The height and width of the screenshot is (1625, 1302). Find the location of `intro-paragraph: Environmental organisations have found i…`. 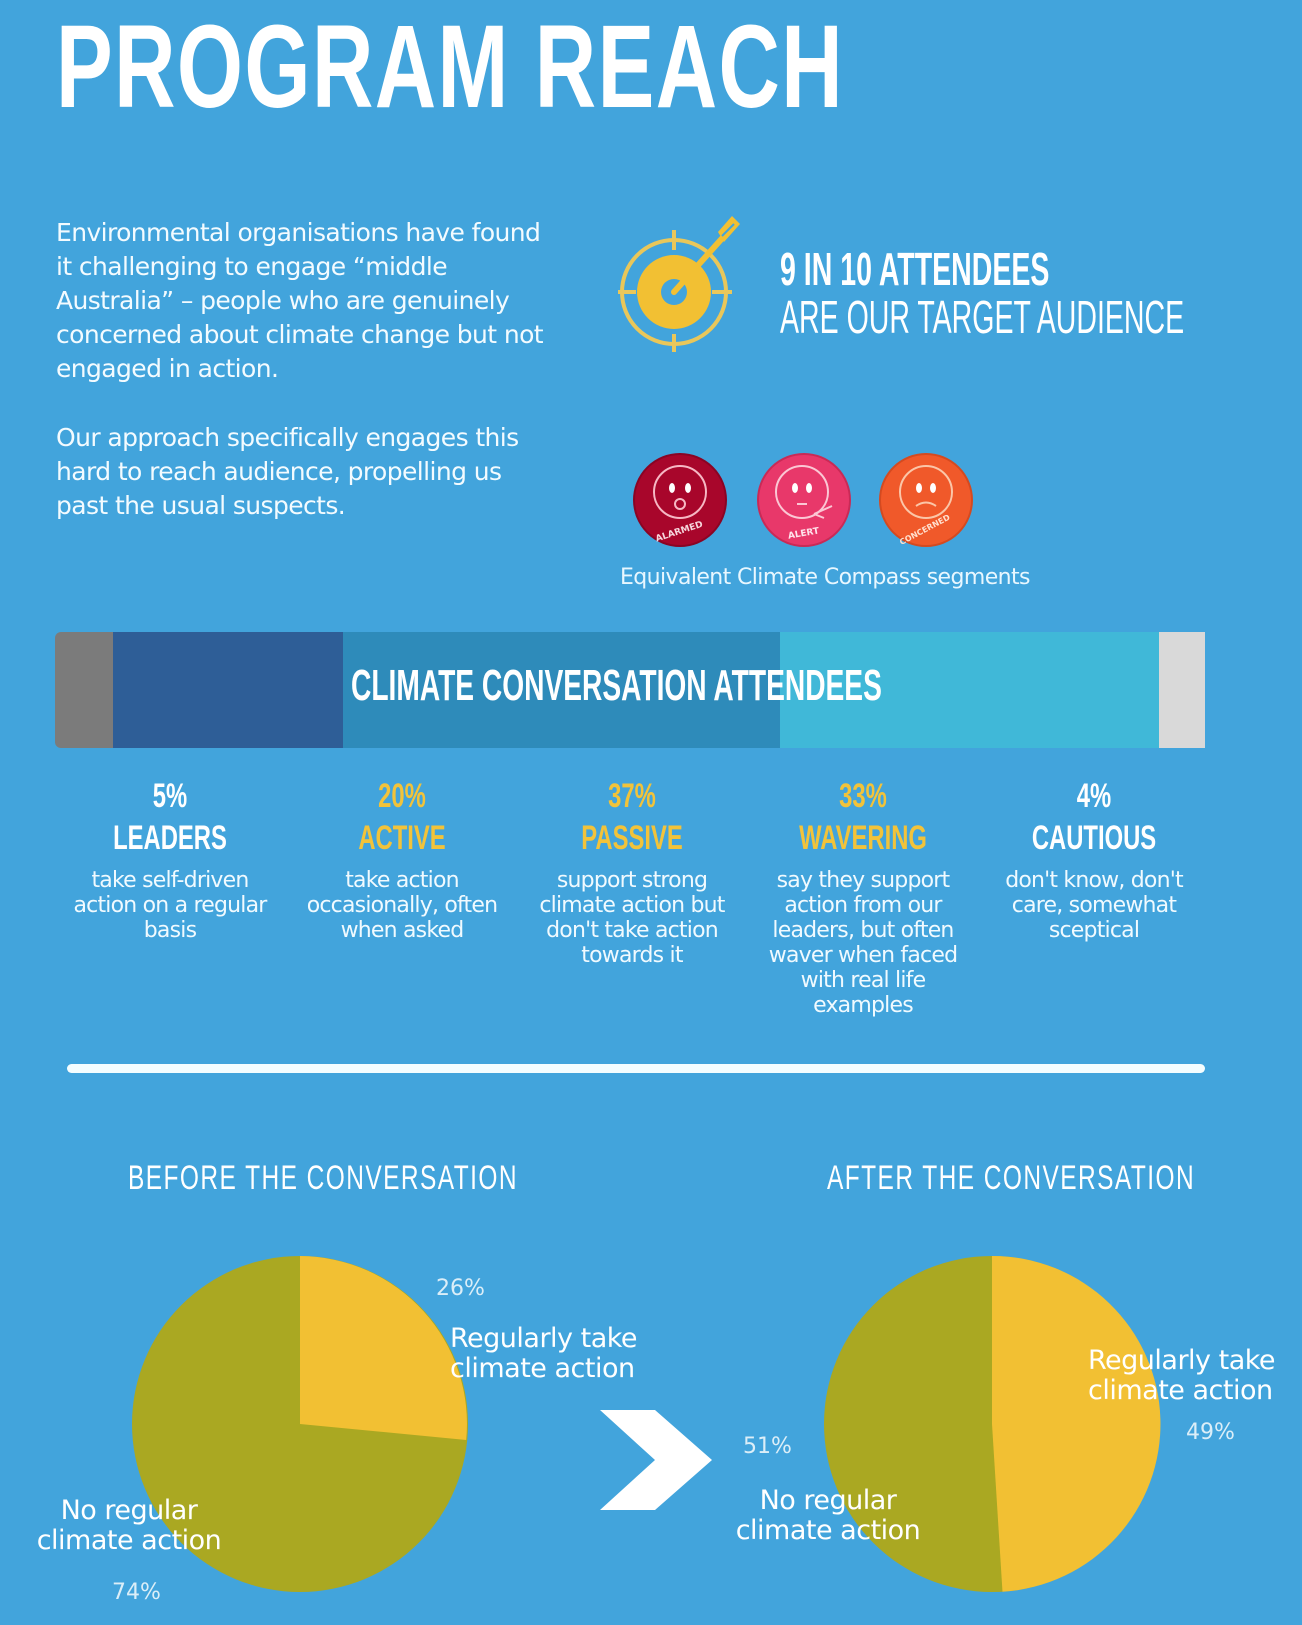

intro-paragraph: Environmental organisations have found i… is located at coordinates (300, 300).